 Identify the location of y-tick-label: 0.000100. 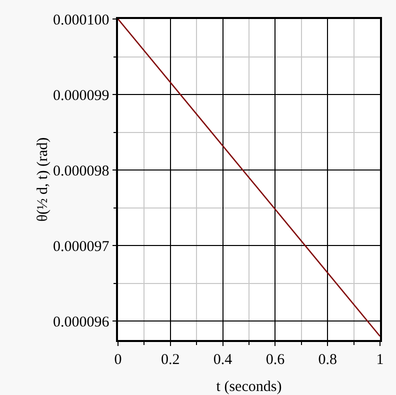
(81, 20).